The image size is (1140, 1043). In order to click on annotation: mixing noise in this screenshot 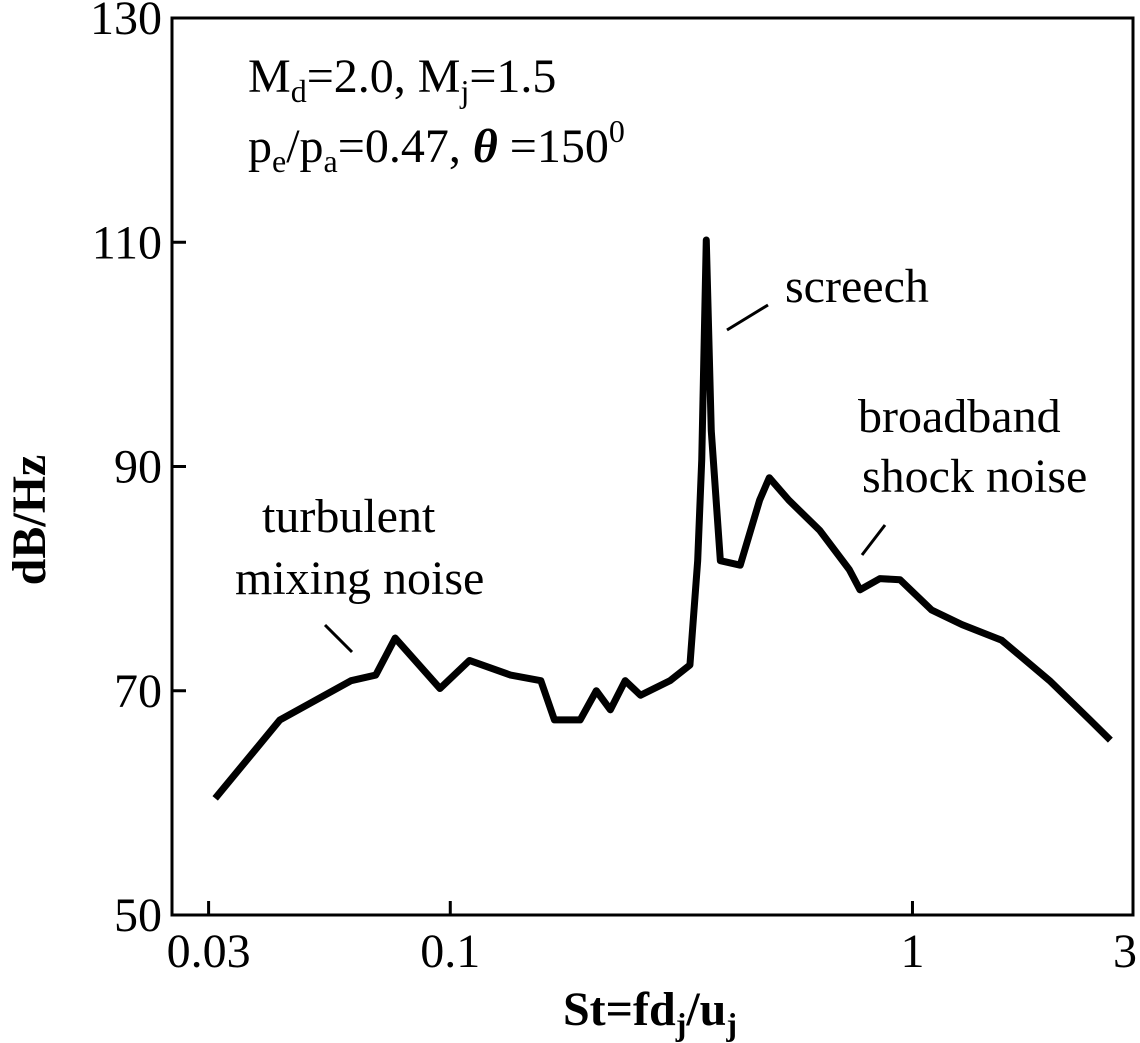, I will do `click(359, 578)`.